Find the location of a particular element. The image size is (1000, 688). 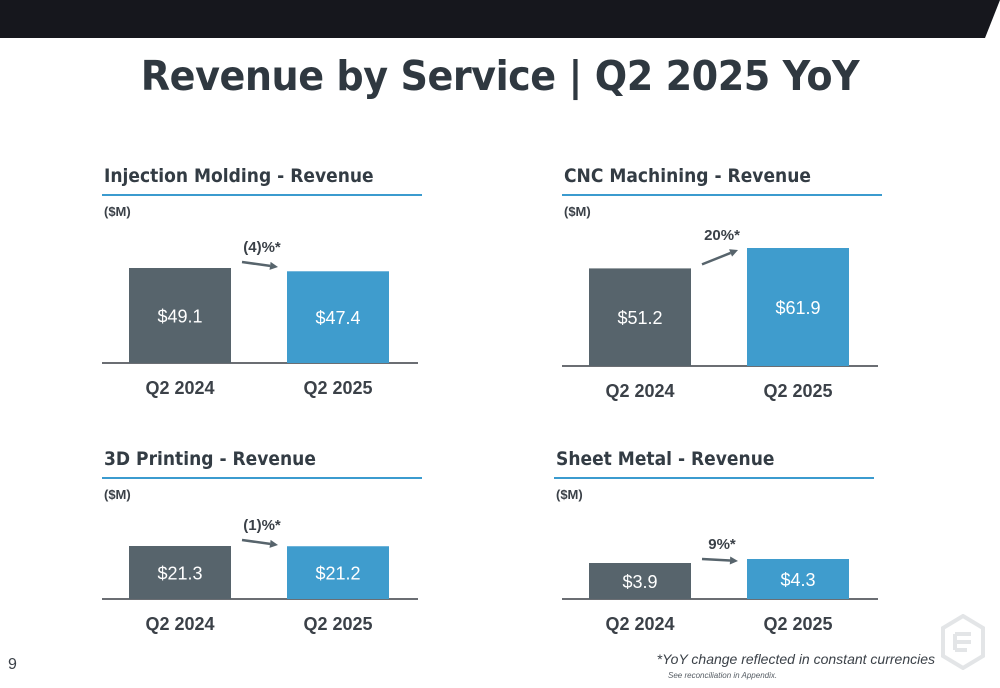

3d-printing-title: 3D Printing - Revenue is located at coordinates (210, 459).